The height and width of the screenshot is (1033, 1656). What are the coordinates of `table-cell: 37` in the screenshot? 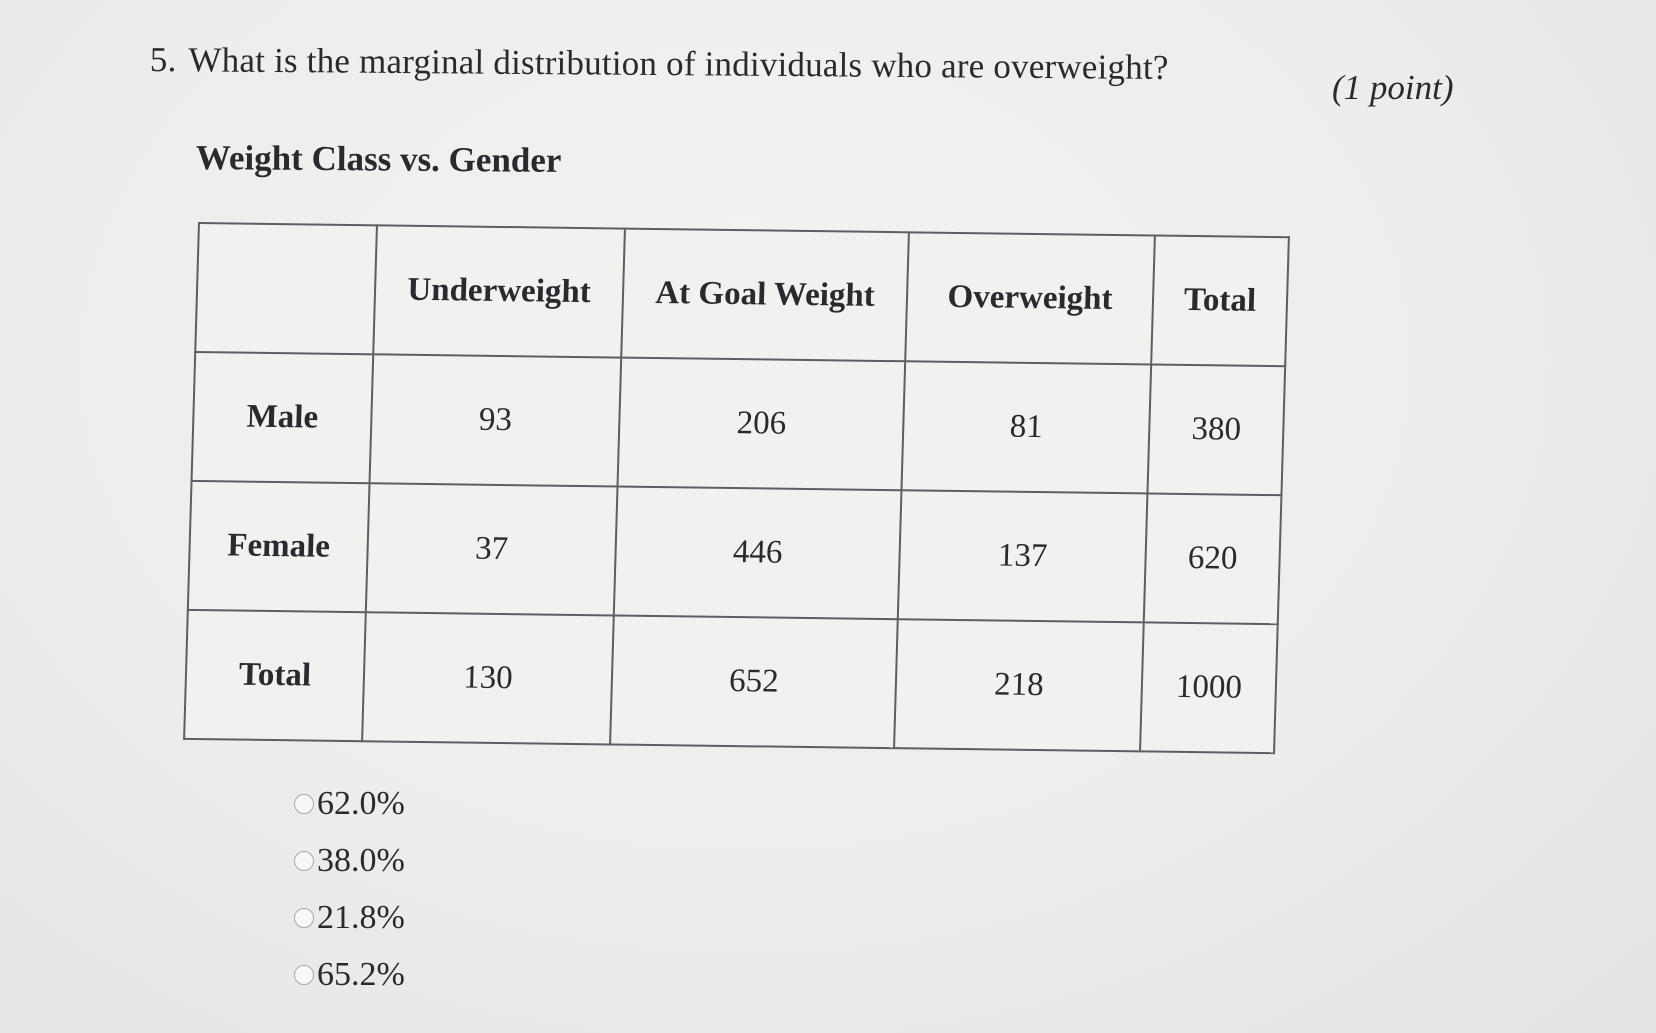 It's located at (491, 549).